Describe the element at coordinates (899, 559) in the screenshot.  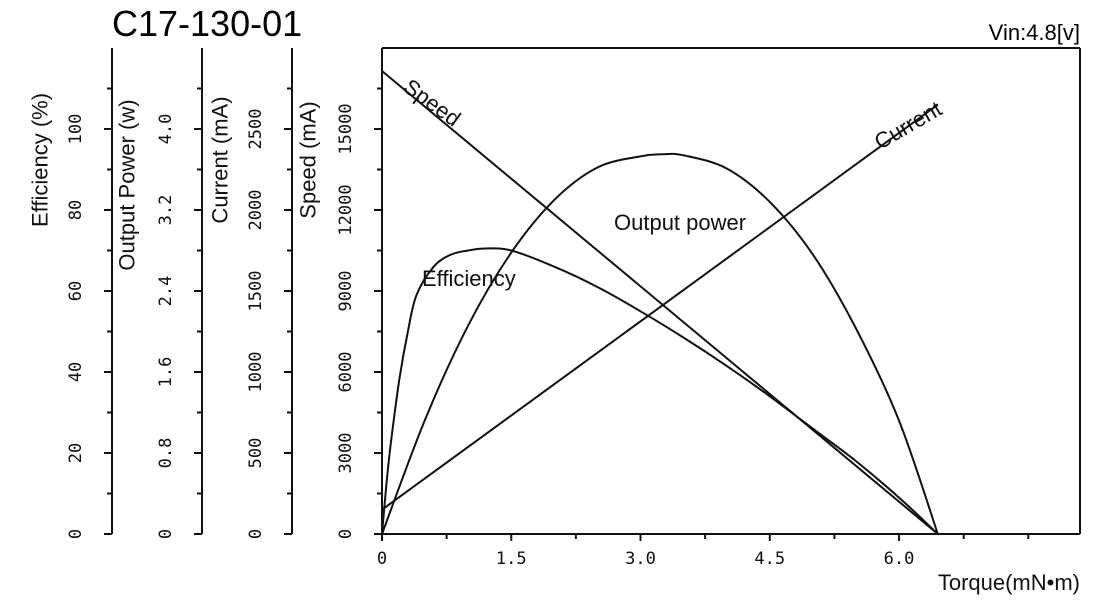
I see `x-tick-label: 6.0` at that location.